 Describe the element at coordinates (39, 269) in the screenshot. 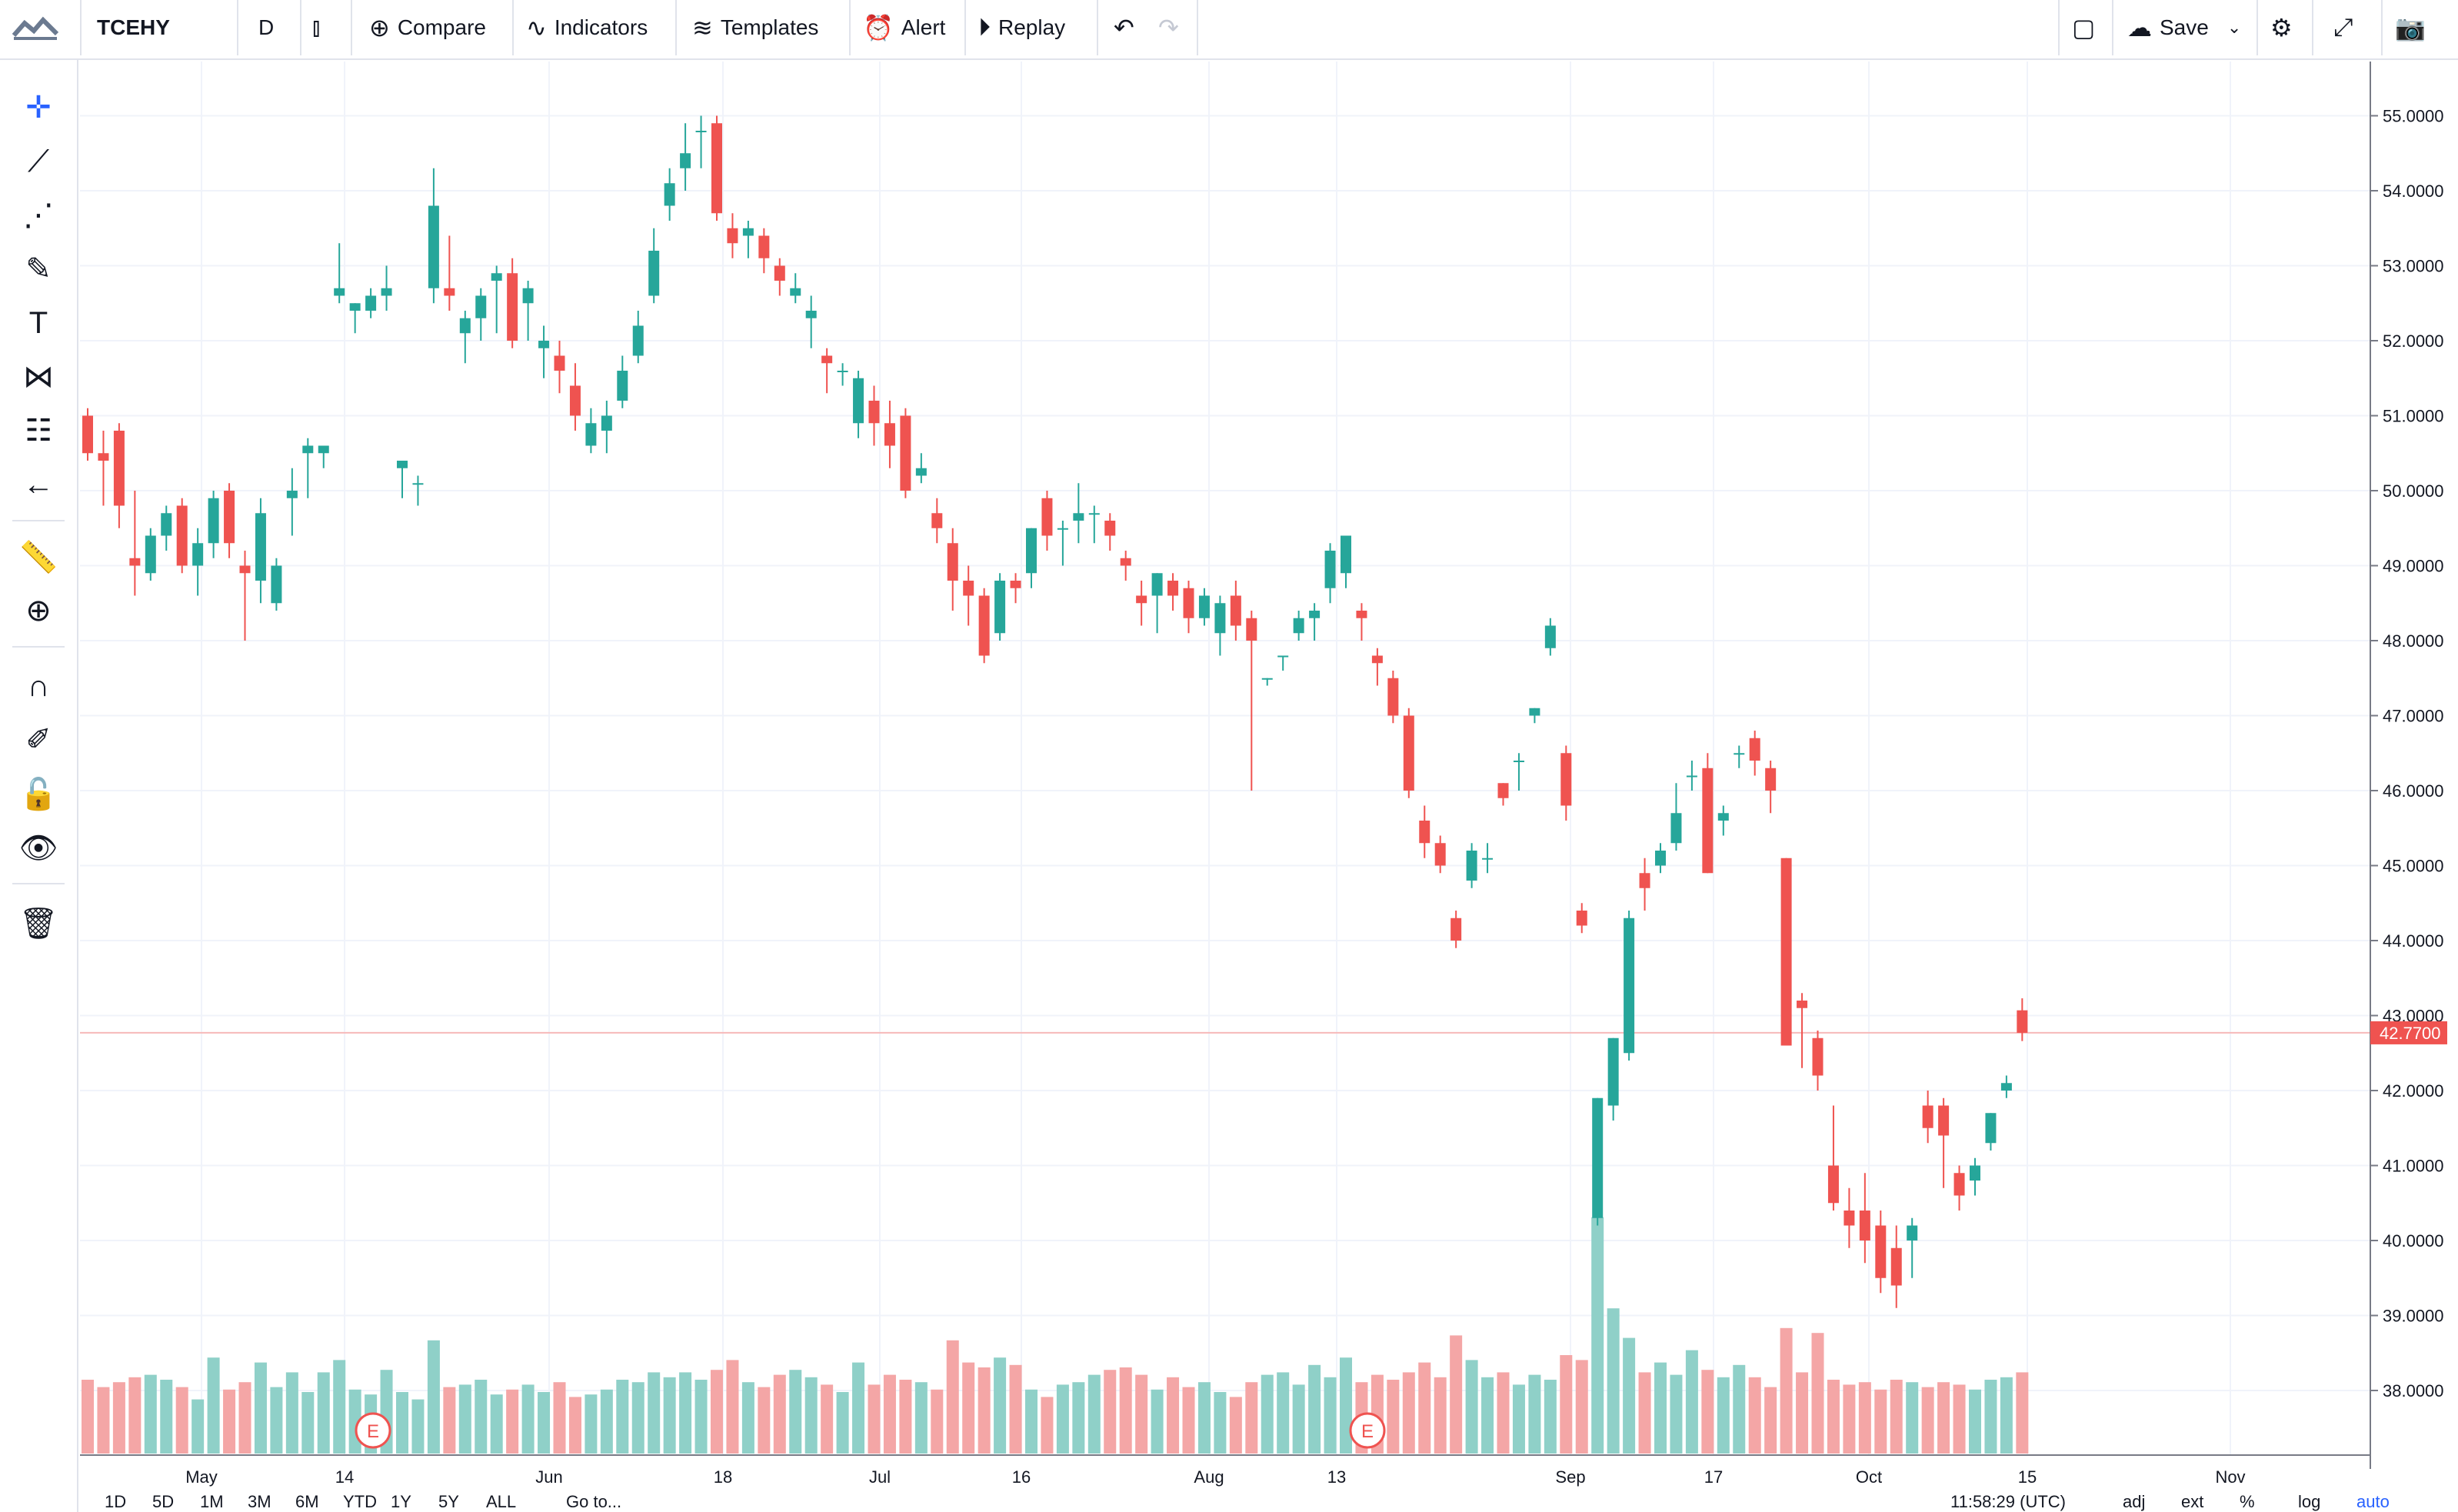

I see `brush-icon: ✎` at that location.